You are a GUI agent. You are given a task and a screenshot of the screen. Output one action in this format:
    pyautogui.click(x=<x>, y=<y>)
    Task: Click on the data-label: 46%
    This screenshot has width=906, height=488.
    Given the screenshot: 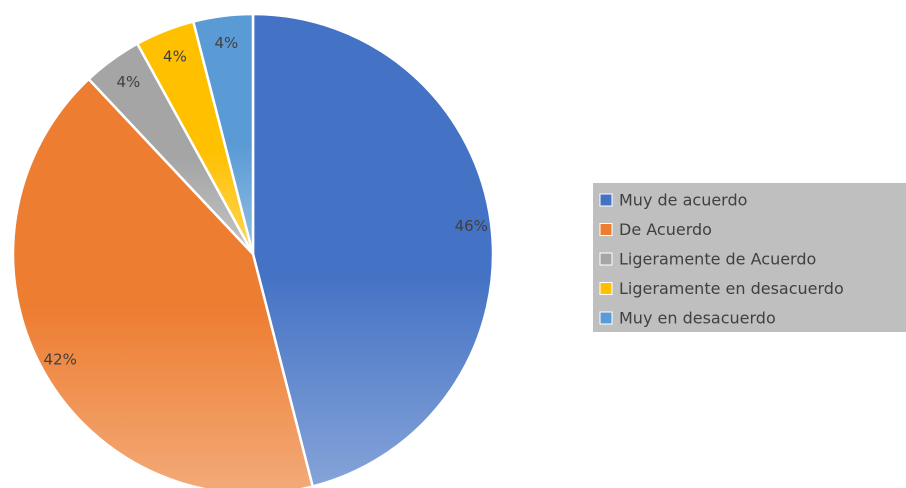 What is the action you would take?
    pyautogui.click(x=471, y=226)
    